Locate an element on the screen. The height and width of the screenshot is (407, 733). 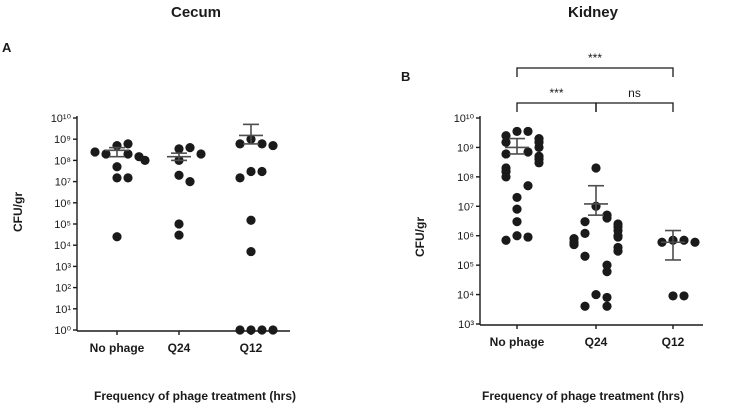
panel-a-y-tick-label: 10² is located at coordinates (63, 289).